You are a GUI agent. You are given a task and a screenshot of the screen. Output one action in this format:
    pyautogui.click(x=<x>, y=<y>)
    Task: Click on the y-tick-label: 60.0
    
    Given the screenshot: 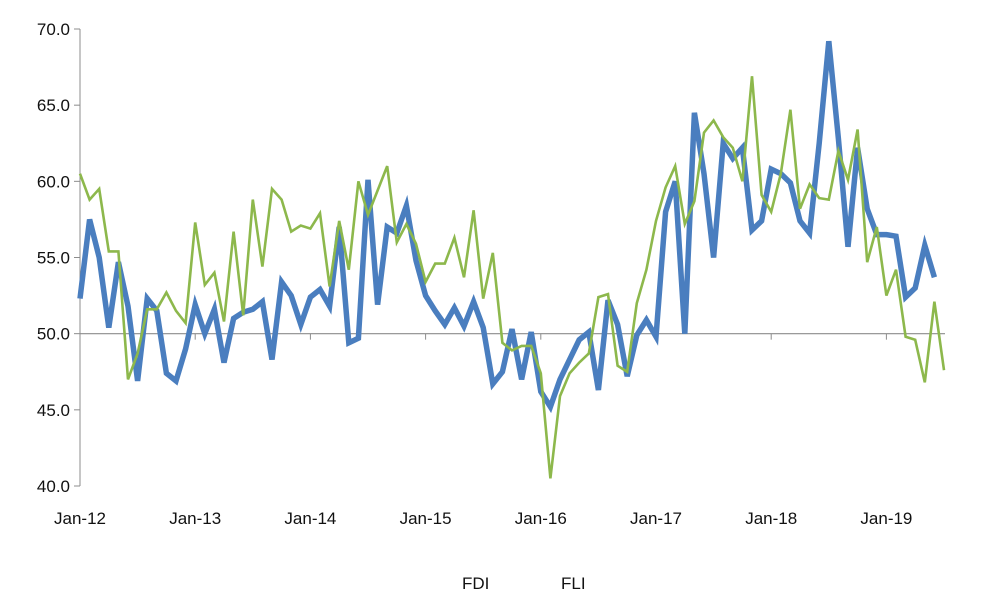 What is the action you would take?
    pyautogui.click(x=53, y=181)
    